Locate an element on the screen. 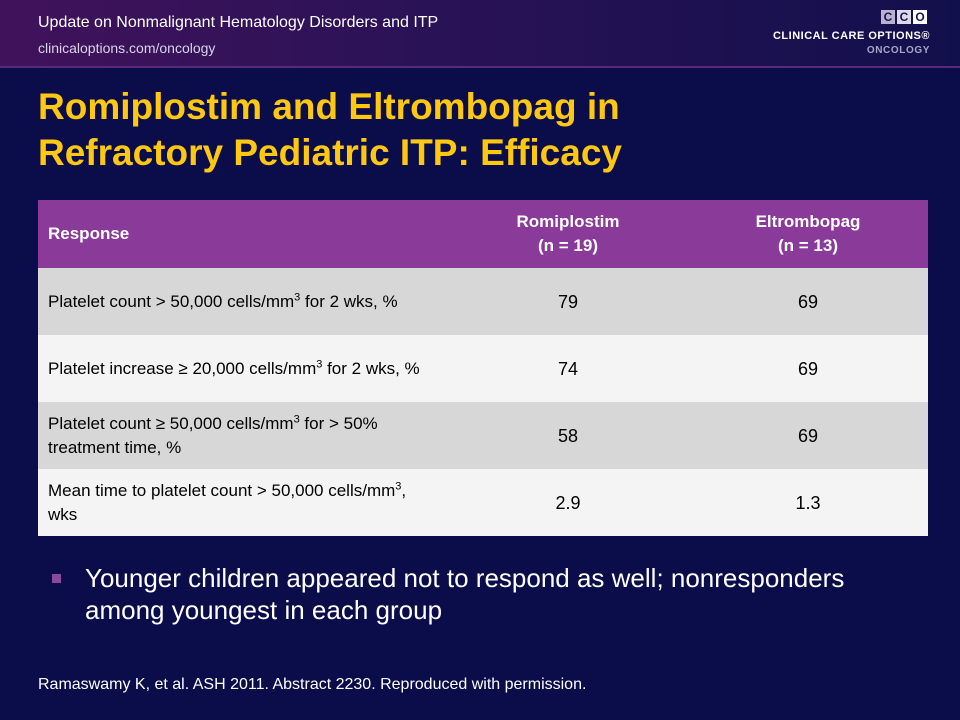 The width and height of the screenshot is (960, 720). column-header-response: Response is located at coordinates (89, 233).